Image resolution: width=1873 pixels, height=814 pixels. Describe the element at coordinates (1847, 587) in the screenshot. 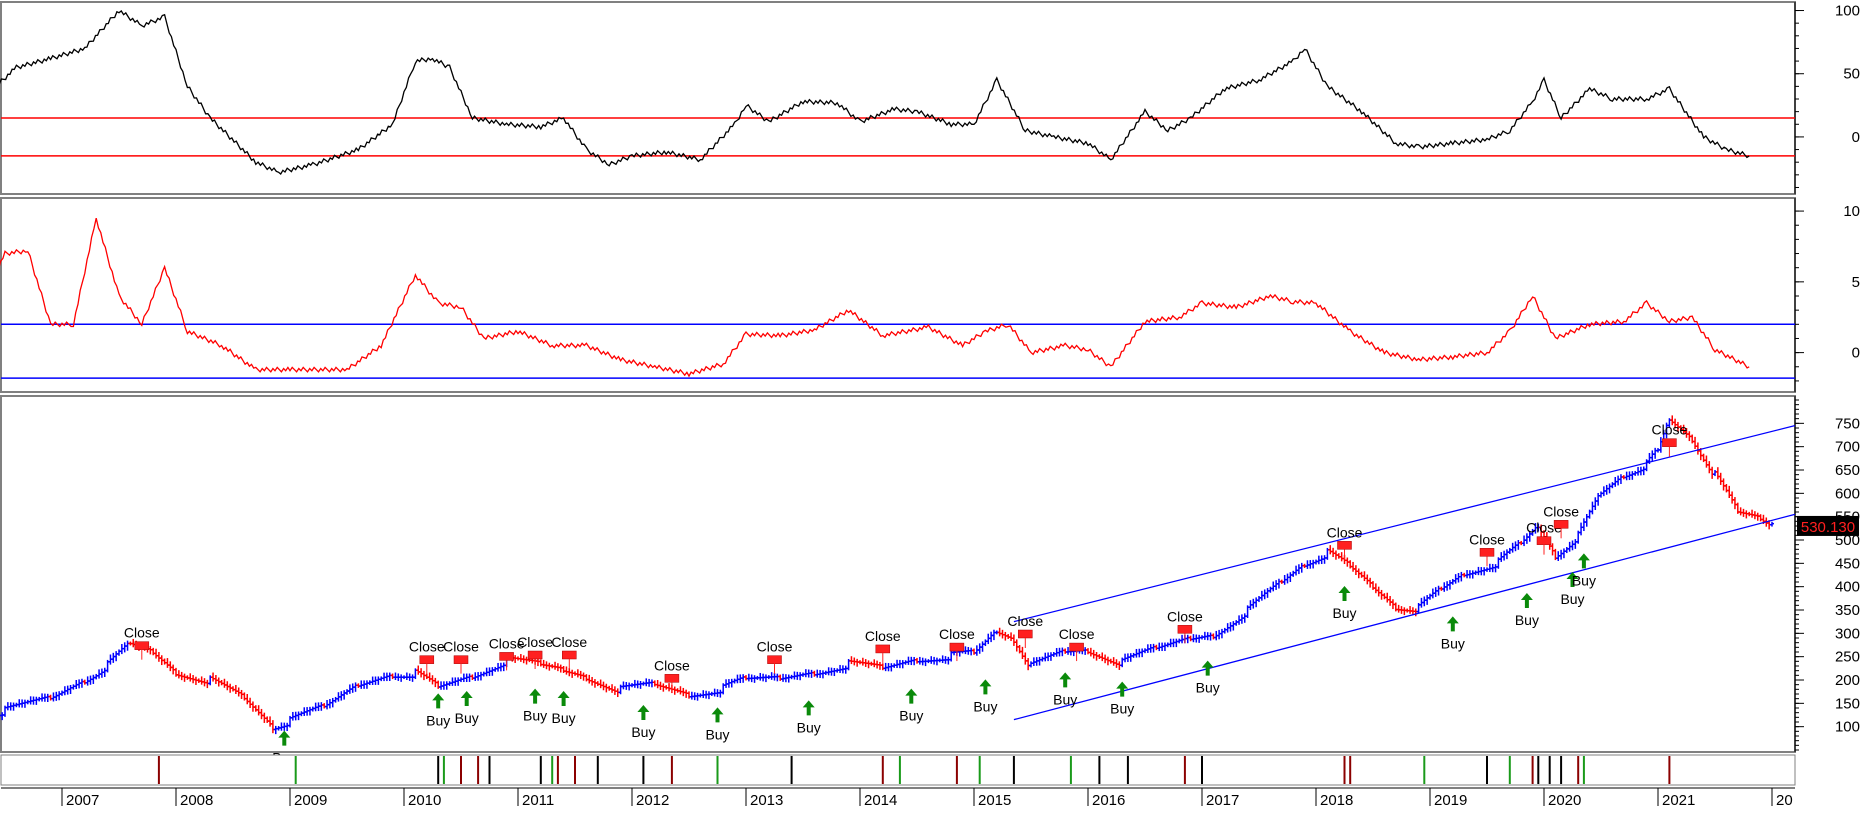

I see `y-tick-label: 400` at that location.